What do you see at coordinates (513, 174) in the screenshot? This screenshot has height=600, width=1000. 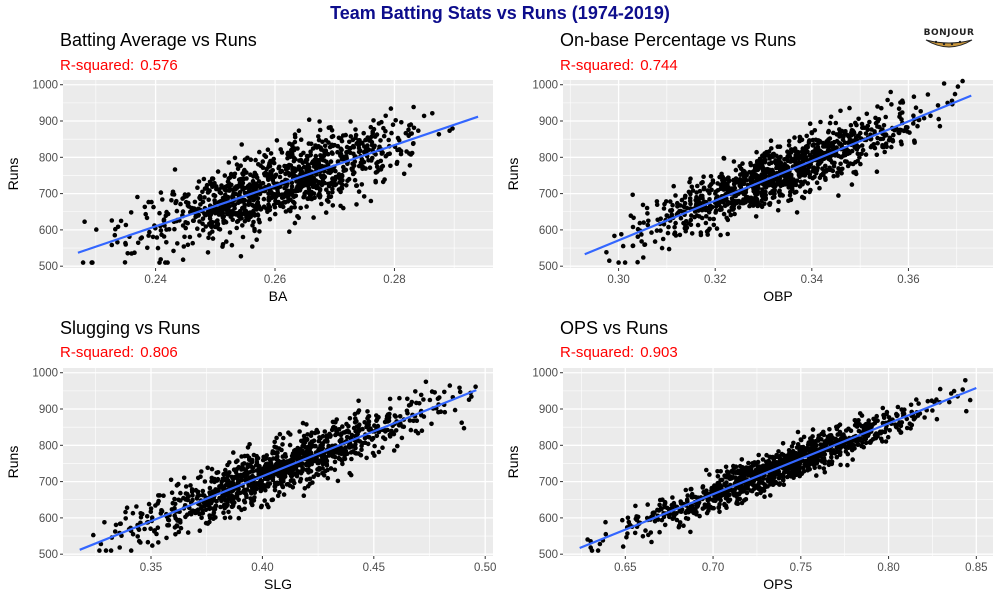 I see `y-axis-label: Runs` at bounding box center [513, 174].